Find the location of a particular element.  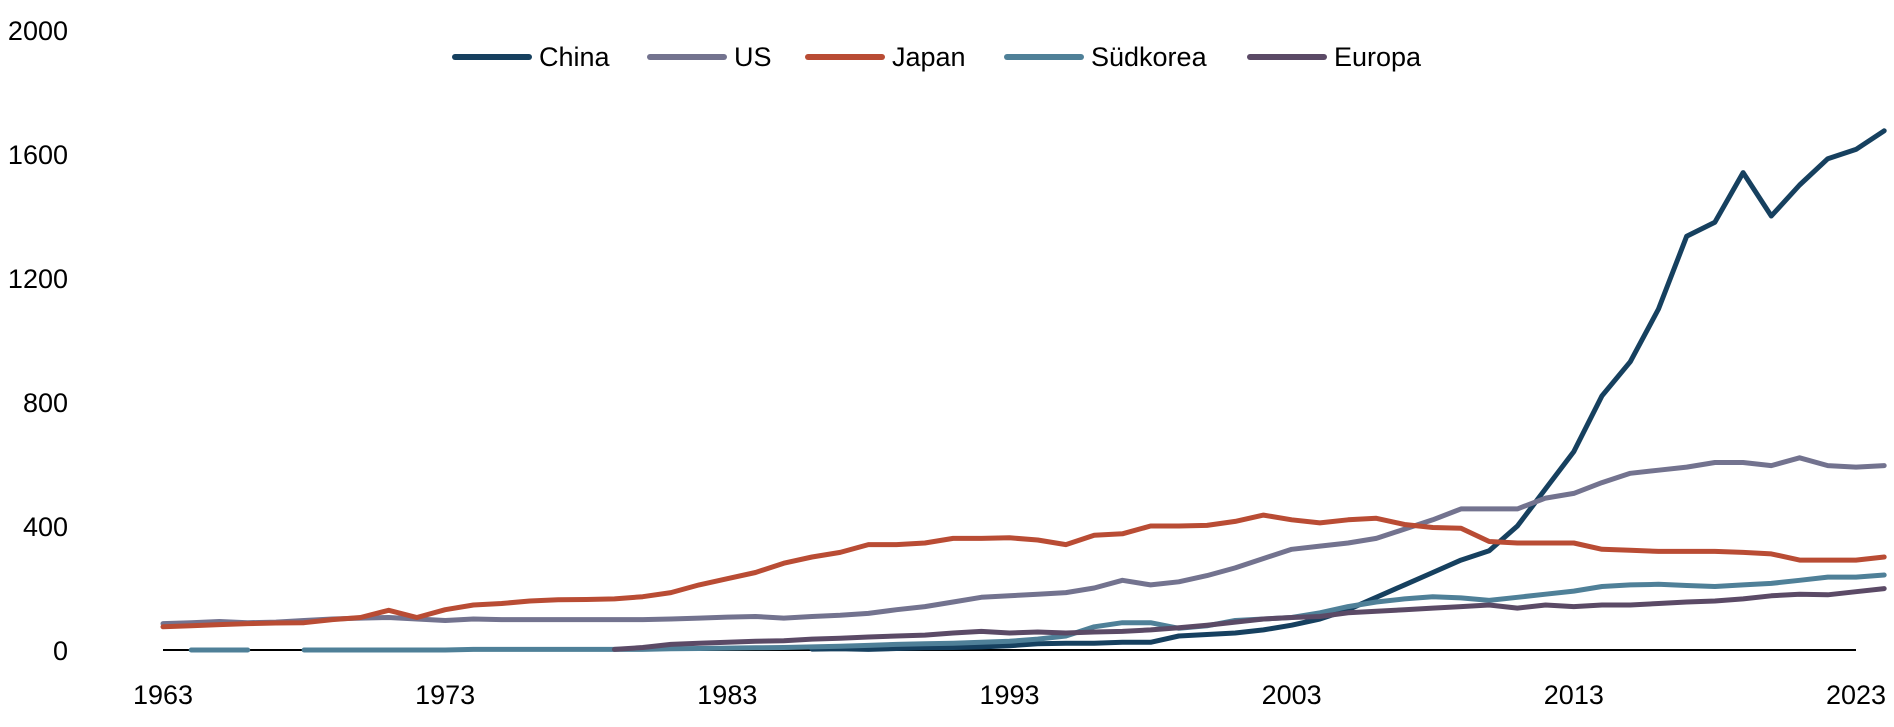

legend-item: China is located at coordinates (531, 57).